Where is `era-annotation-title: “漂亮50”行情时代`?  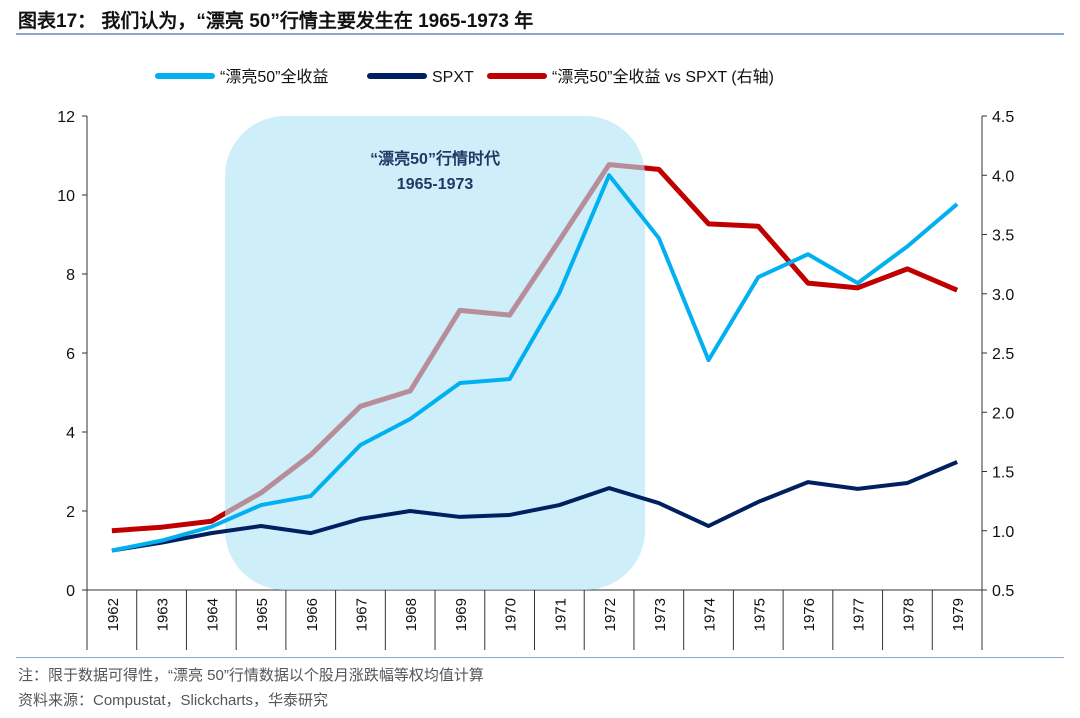
era-annotation-title: “漂亮50”行情时代 is located at coordinates (435, 158).